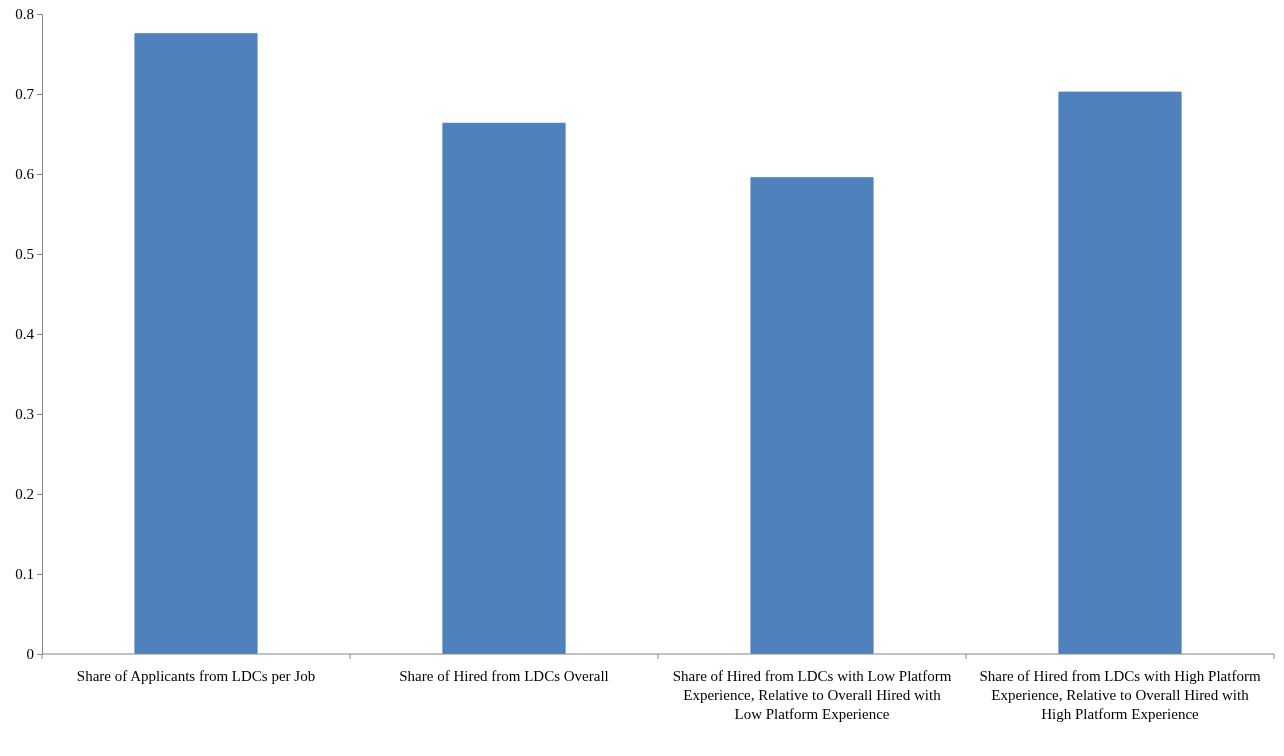 This screenshot has width=1284, height=756. What do you see at coordinates (25, 174) in the screenshot?
I see `y-tick-label: 0.6` at bounding box center [25, 174].